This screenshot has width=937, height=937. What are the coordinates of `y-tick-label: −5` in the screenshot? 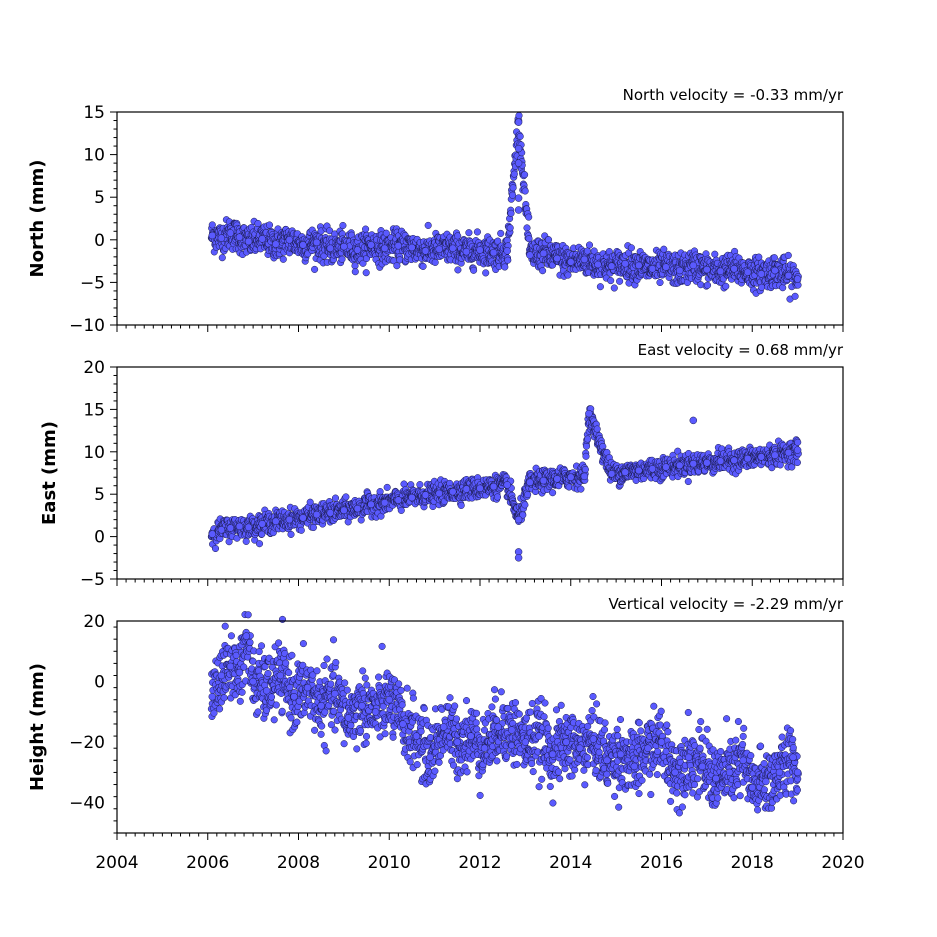 It's located at (92, 580).